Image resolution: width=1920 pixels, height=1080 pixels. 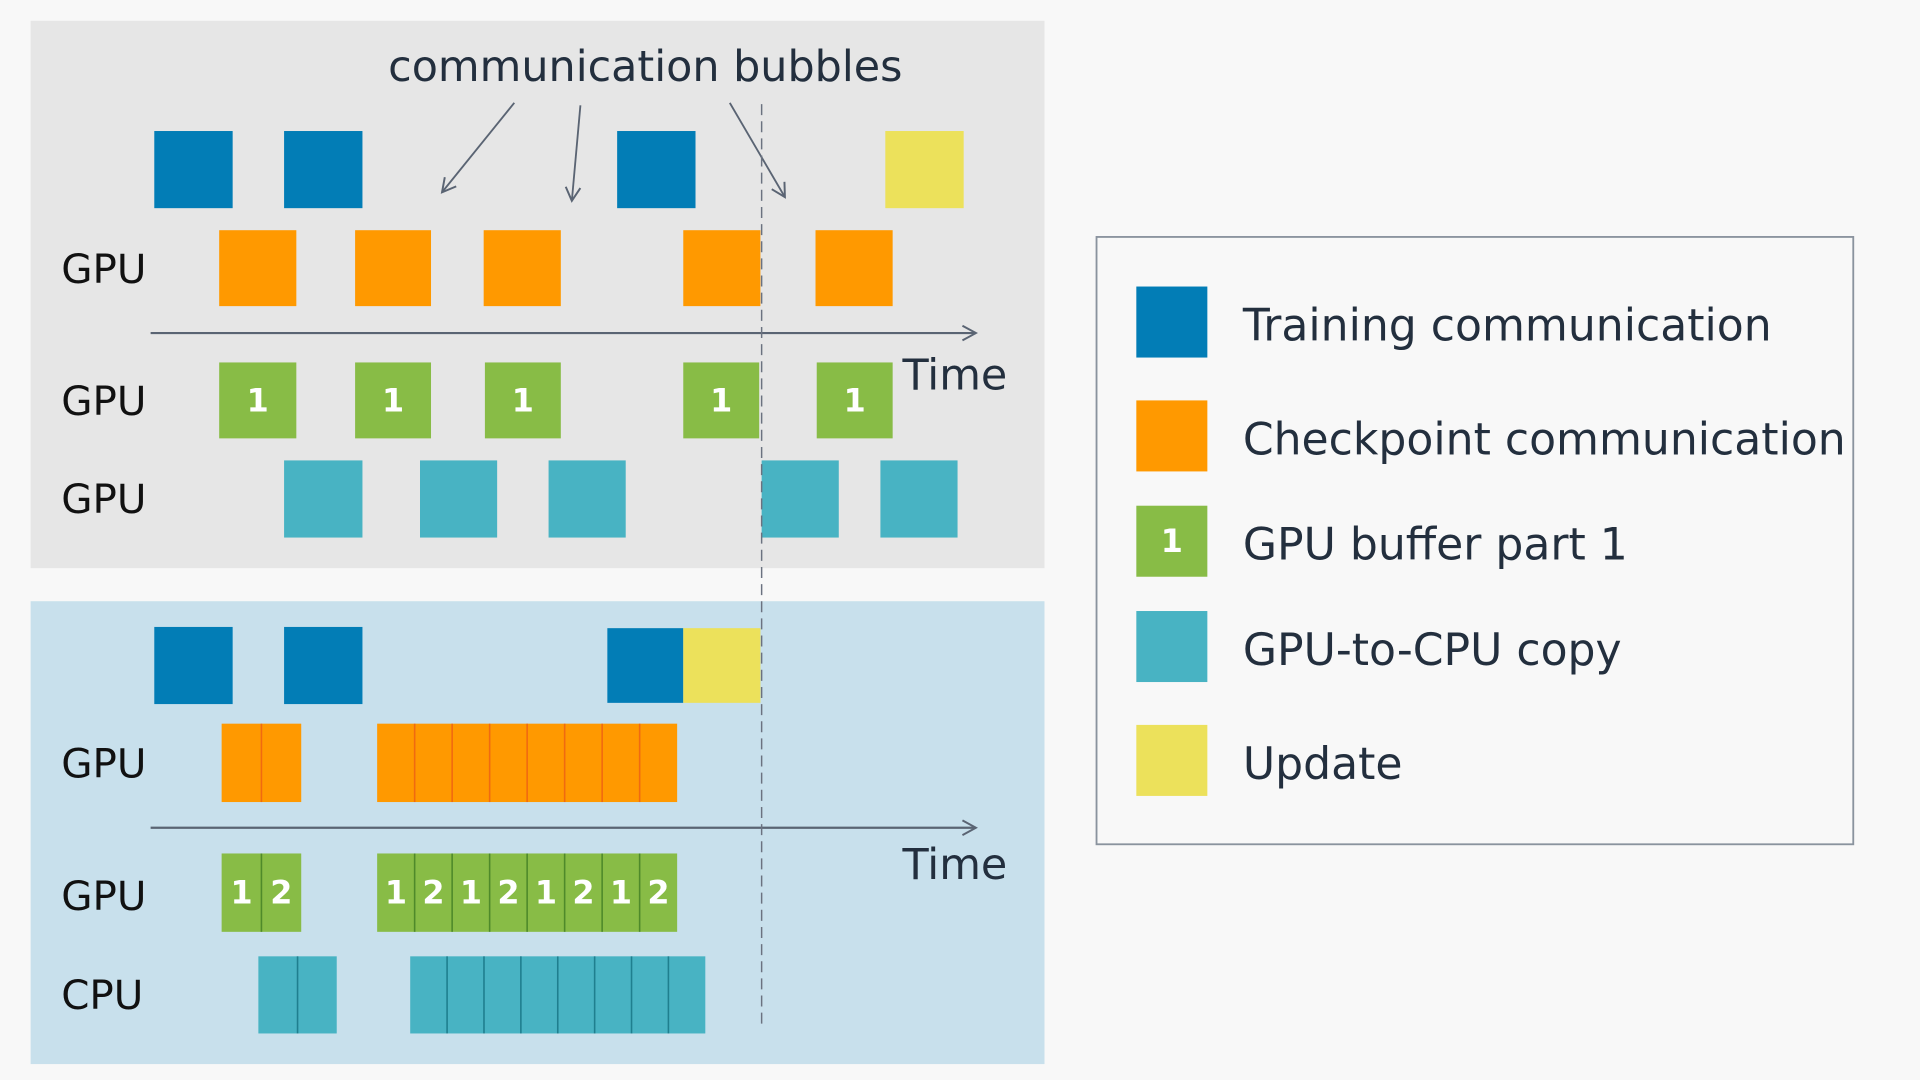 I want to click on legend-item-label: Update, so click(x=1323, y=764).